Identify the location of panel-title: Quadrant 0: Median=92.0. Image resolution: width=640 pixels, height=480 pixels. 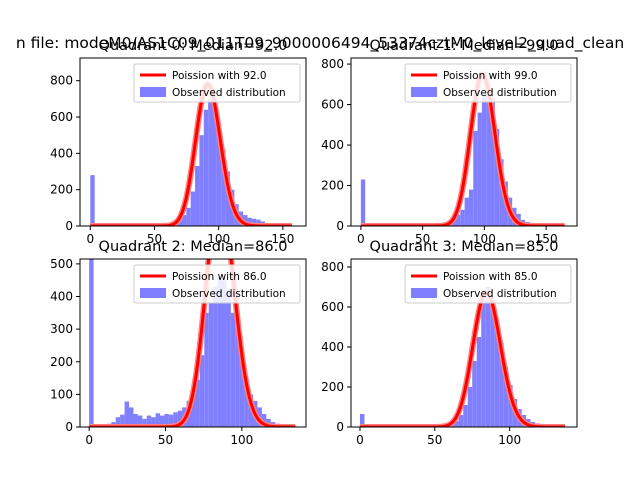
(193, 46).